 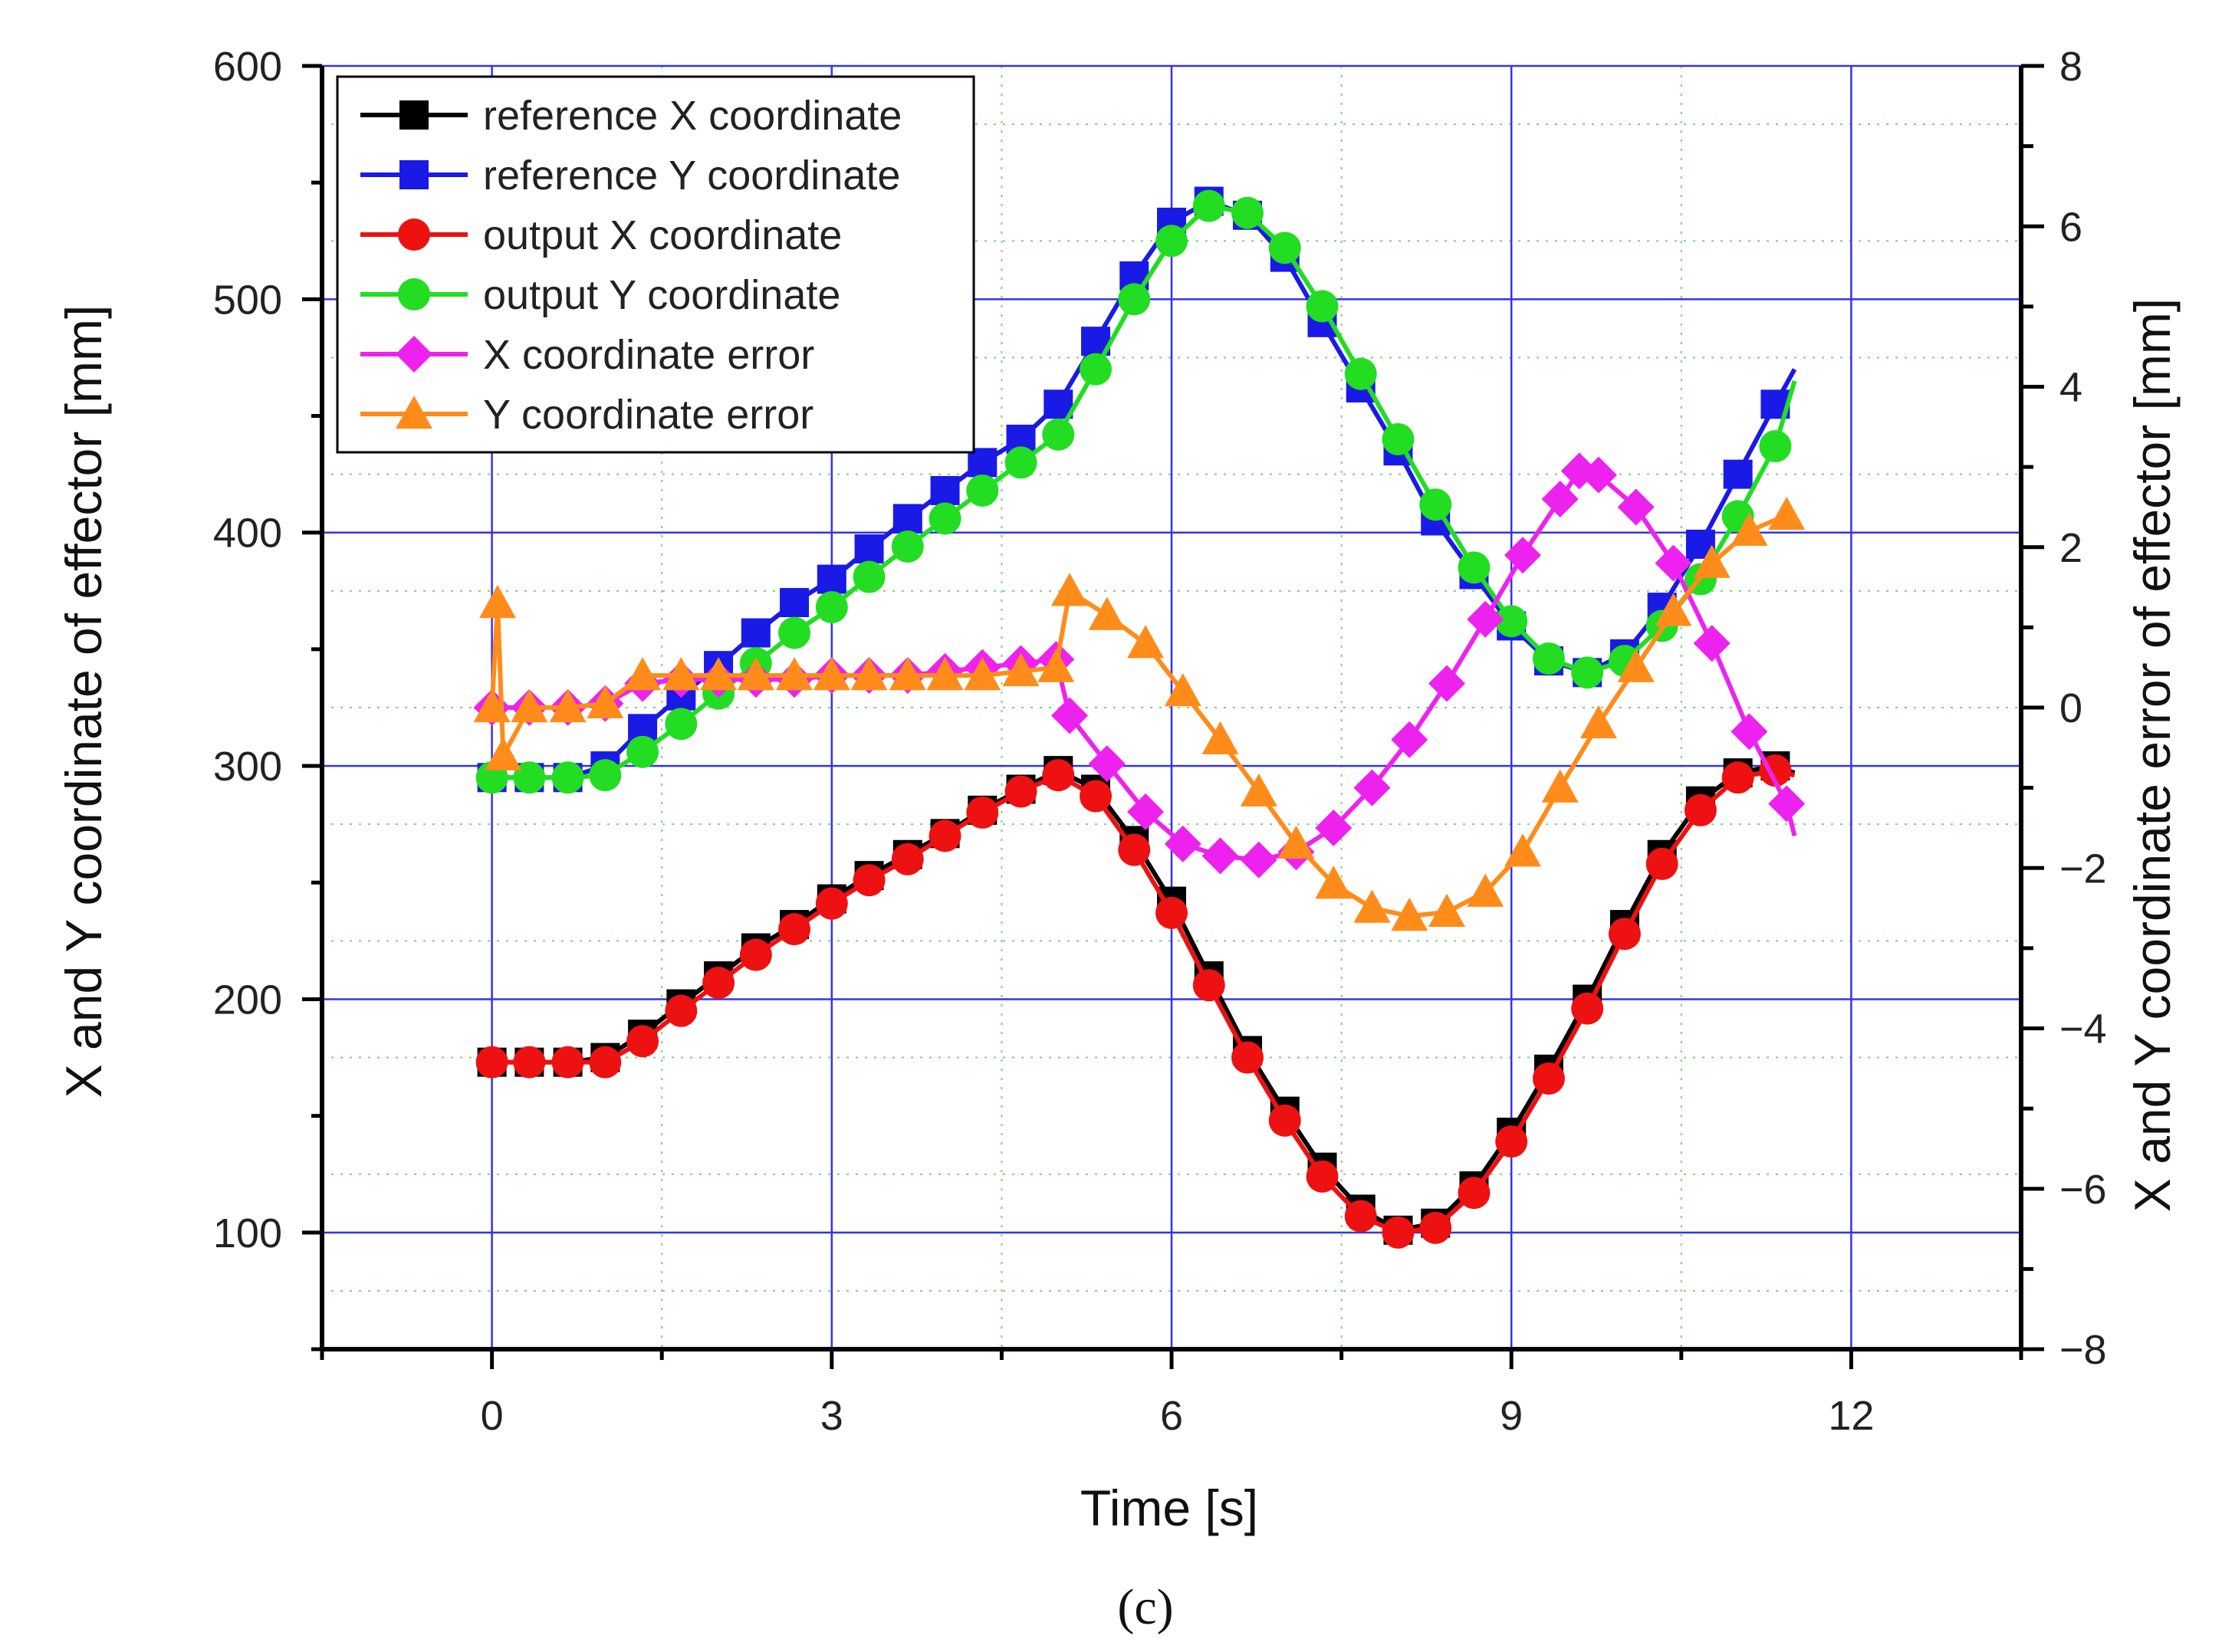 I want to click on y-axis-title: X and Y coordinate of effector [mm], so click(x=83, y=702).